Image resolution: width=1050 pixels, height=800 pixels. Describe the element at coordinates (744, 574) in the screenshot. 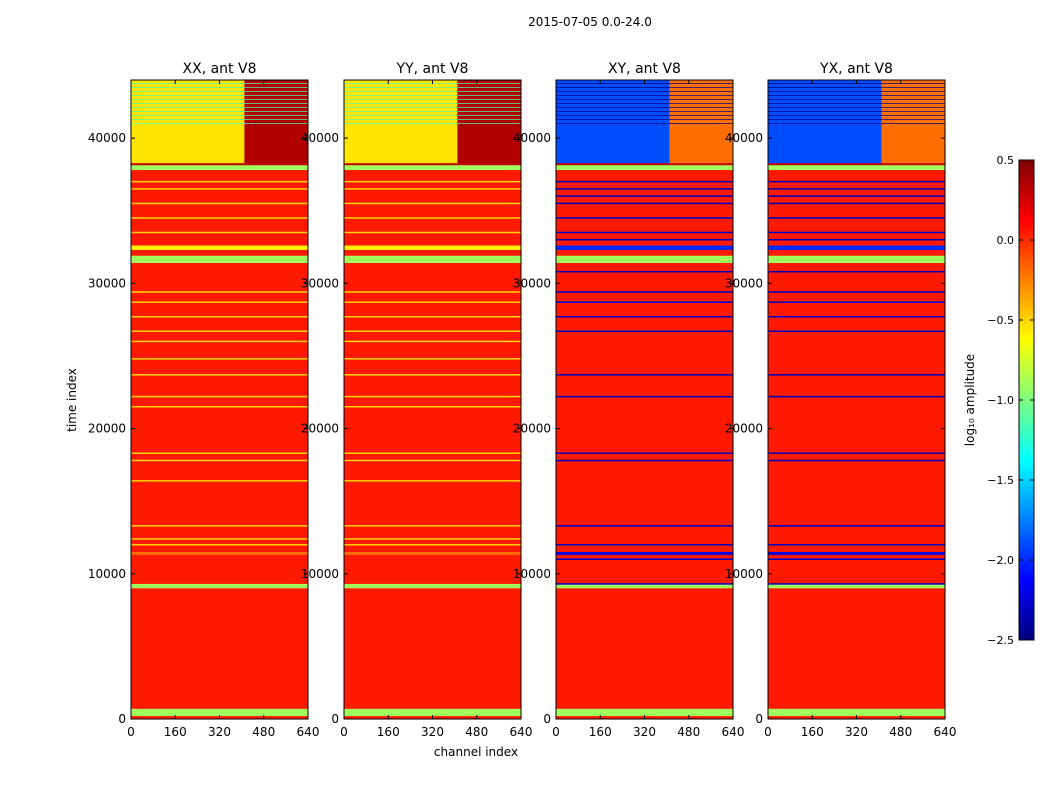

I see `y-tick-label: 10000` at that location.